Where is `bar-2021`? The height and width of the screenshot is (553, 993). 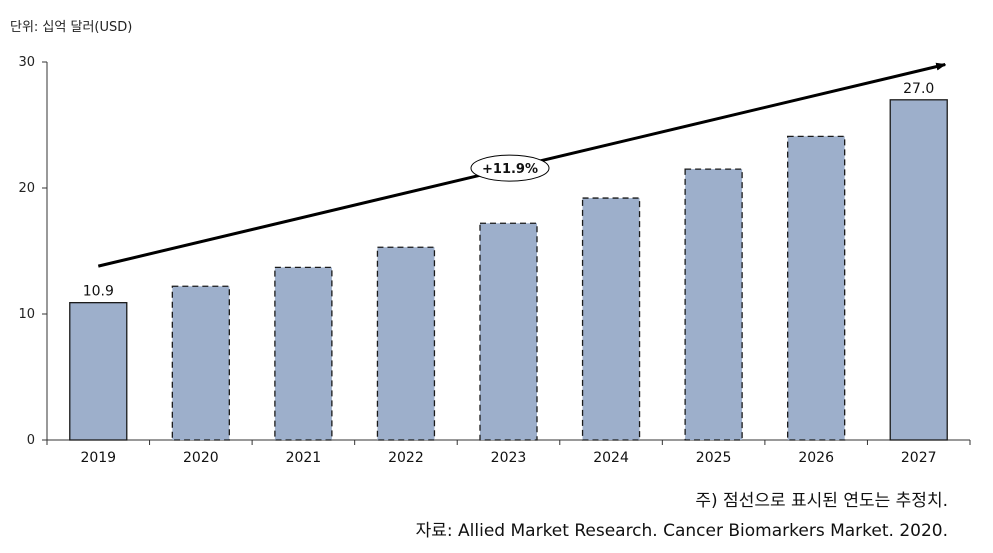
bar-2021 is located at coordinates (303, 353).